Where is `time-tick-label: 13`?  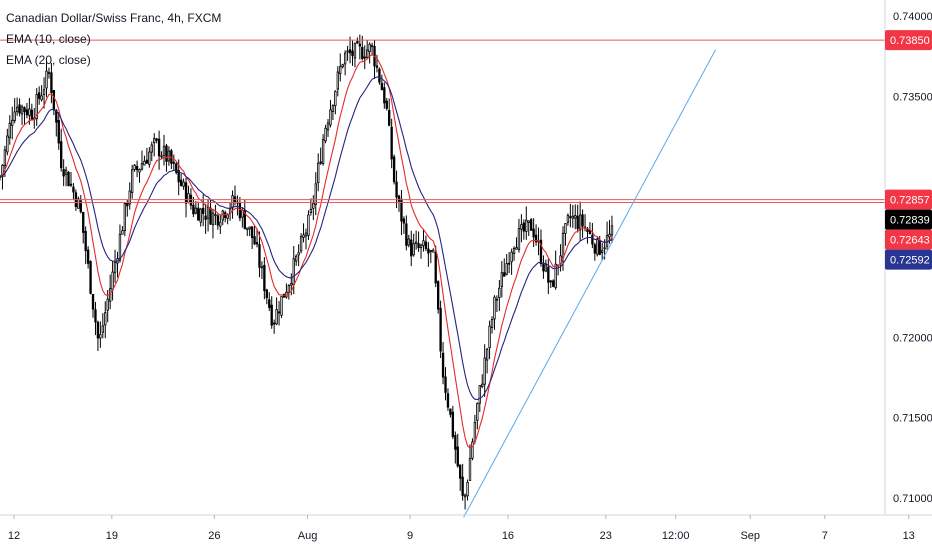
time-tick-label: 13 is located at coordinates (909, 536).